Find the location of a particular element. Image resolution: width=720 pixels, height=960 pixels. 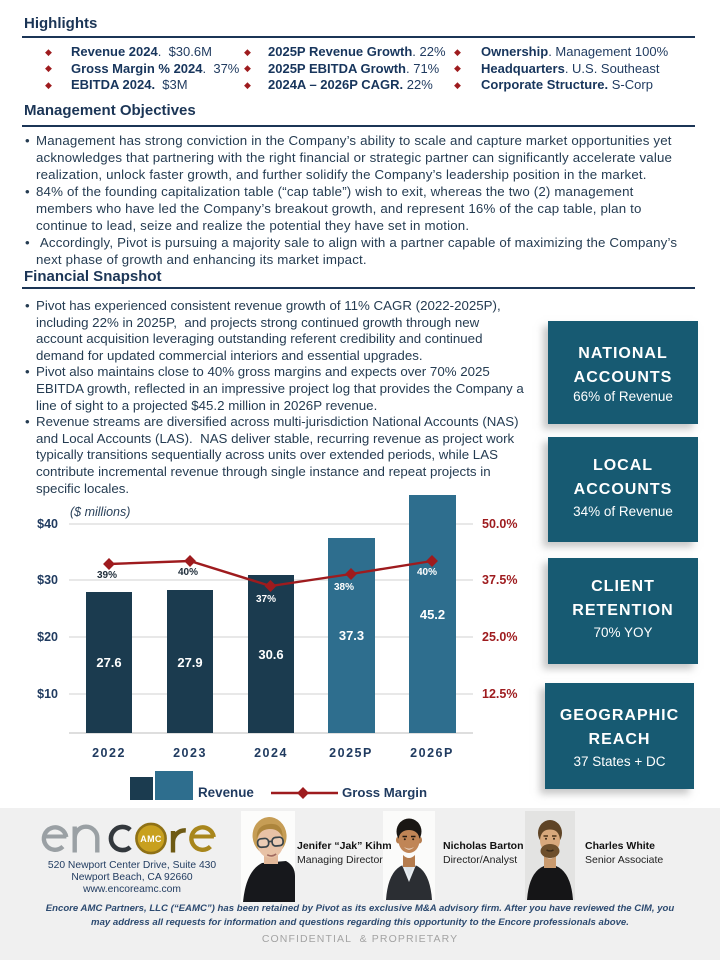

svg-text: AMC is located at coordinates (151, 839).